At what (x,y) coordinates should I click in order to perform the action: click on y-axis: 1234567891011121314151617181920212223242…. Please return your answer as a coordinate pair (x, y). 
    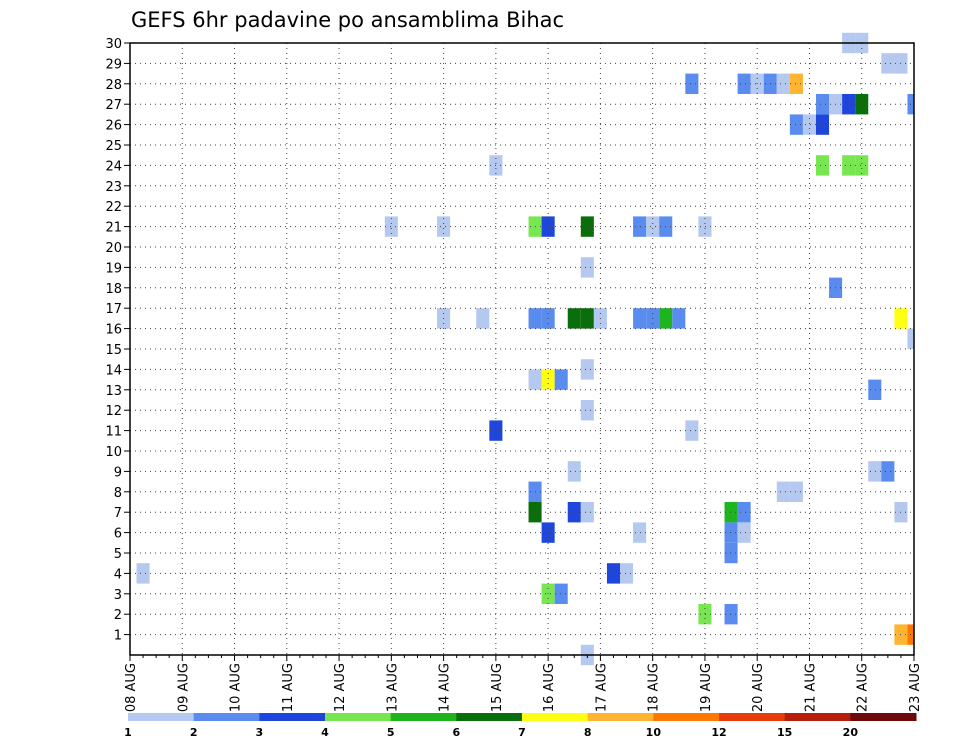
    Looking at the image, I should click on (117, 340).